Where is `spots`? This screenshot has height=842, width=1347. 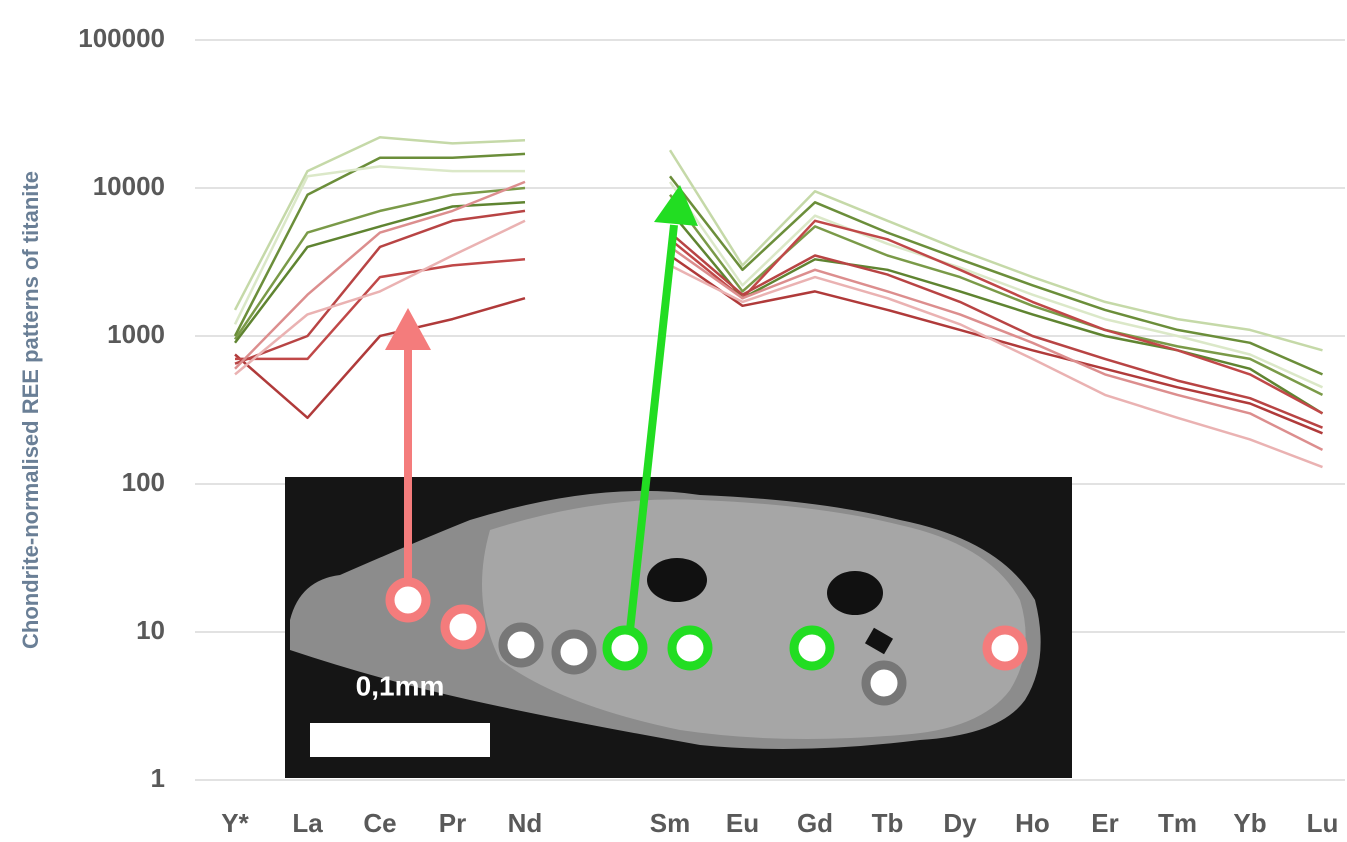
spots is located at coordinates (706, 641).